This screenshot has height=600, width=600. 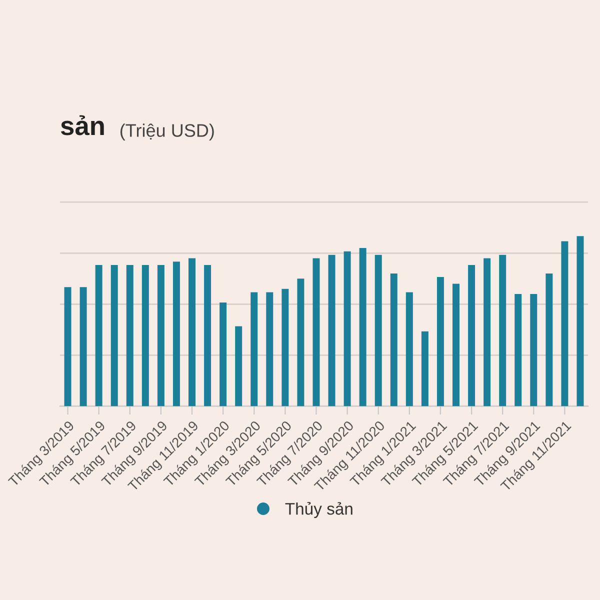 I want to click on chart-subtitle: (Triệu USD), so click(x=167, y=132).